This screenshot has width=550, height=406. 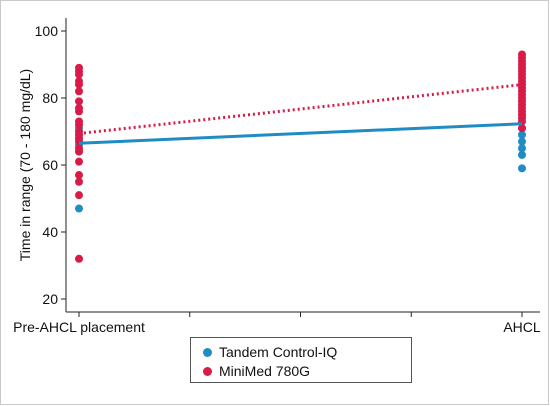 I want to click on legend-item-minimed: MiniMed 780G, so click(x=256, y=371).